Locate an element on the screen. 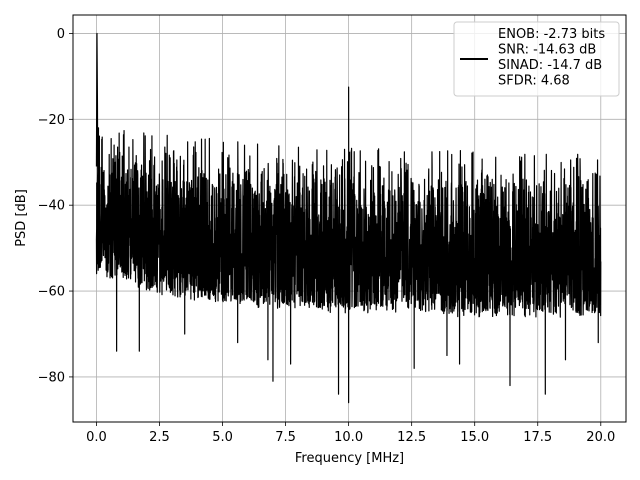 This screenshot has height=480, width=640. x-axis-title: Frequency [MHz] is located at coordinates (349, 458).